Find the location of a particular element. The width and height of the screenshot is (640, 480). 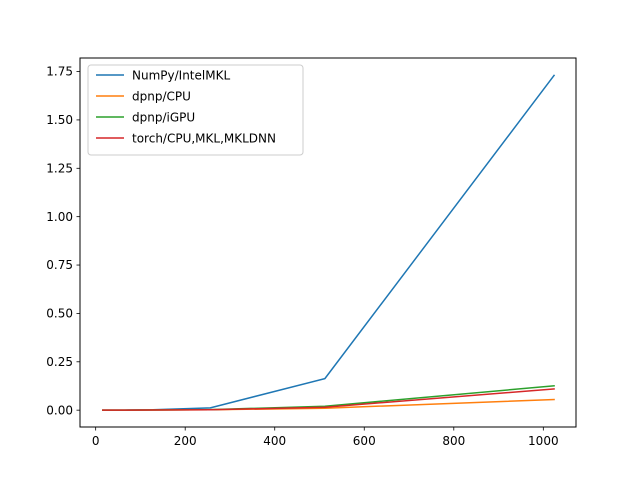

x-tick-label: 600 is located at coordinates (364, 441).